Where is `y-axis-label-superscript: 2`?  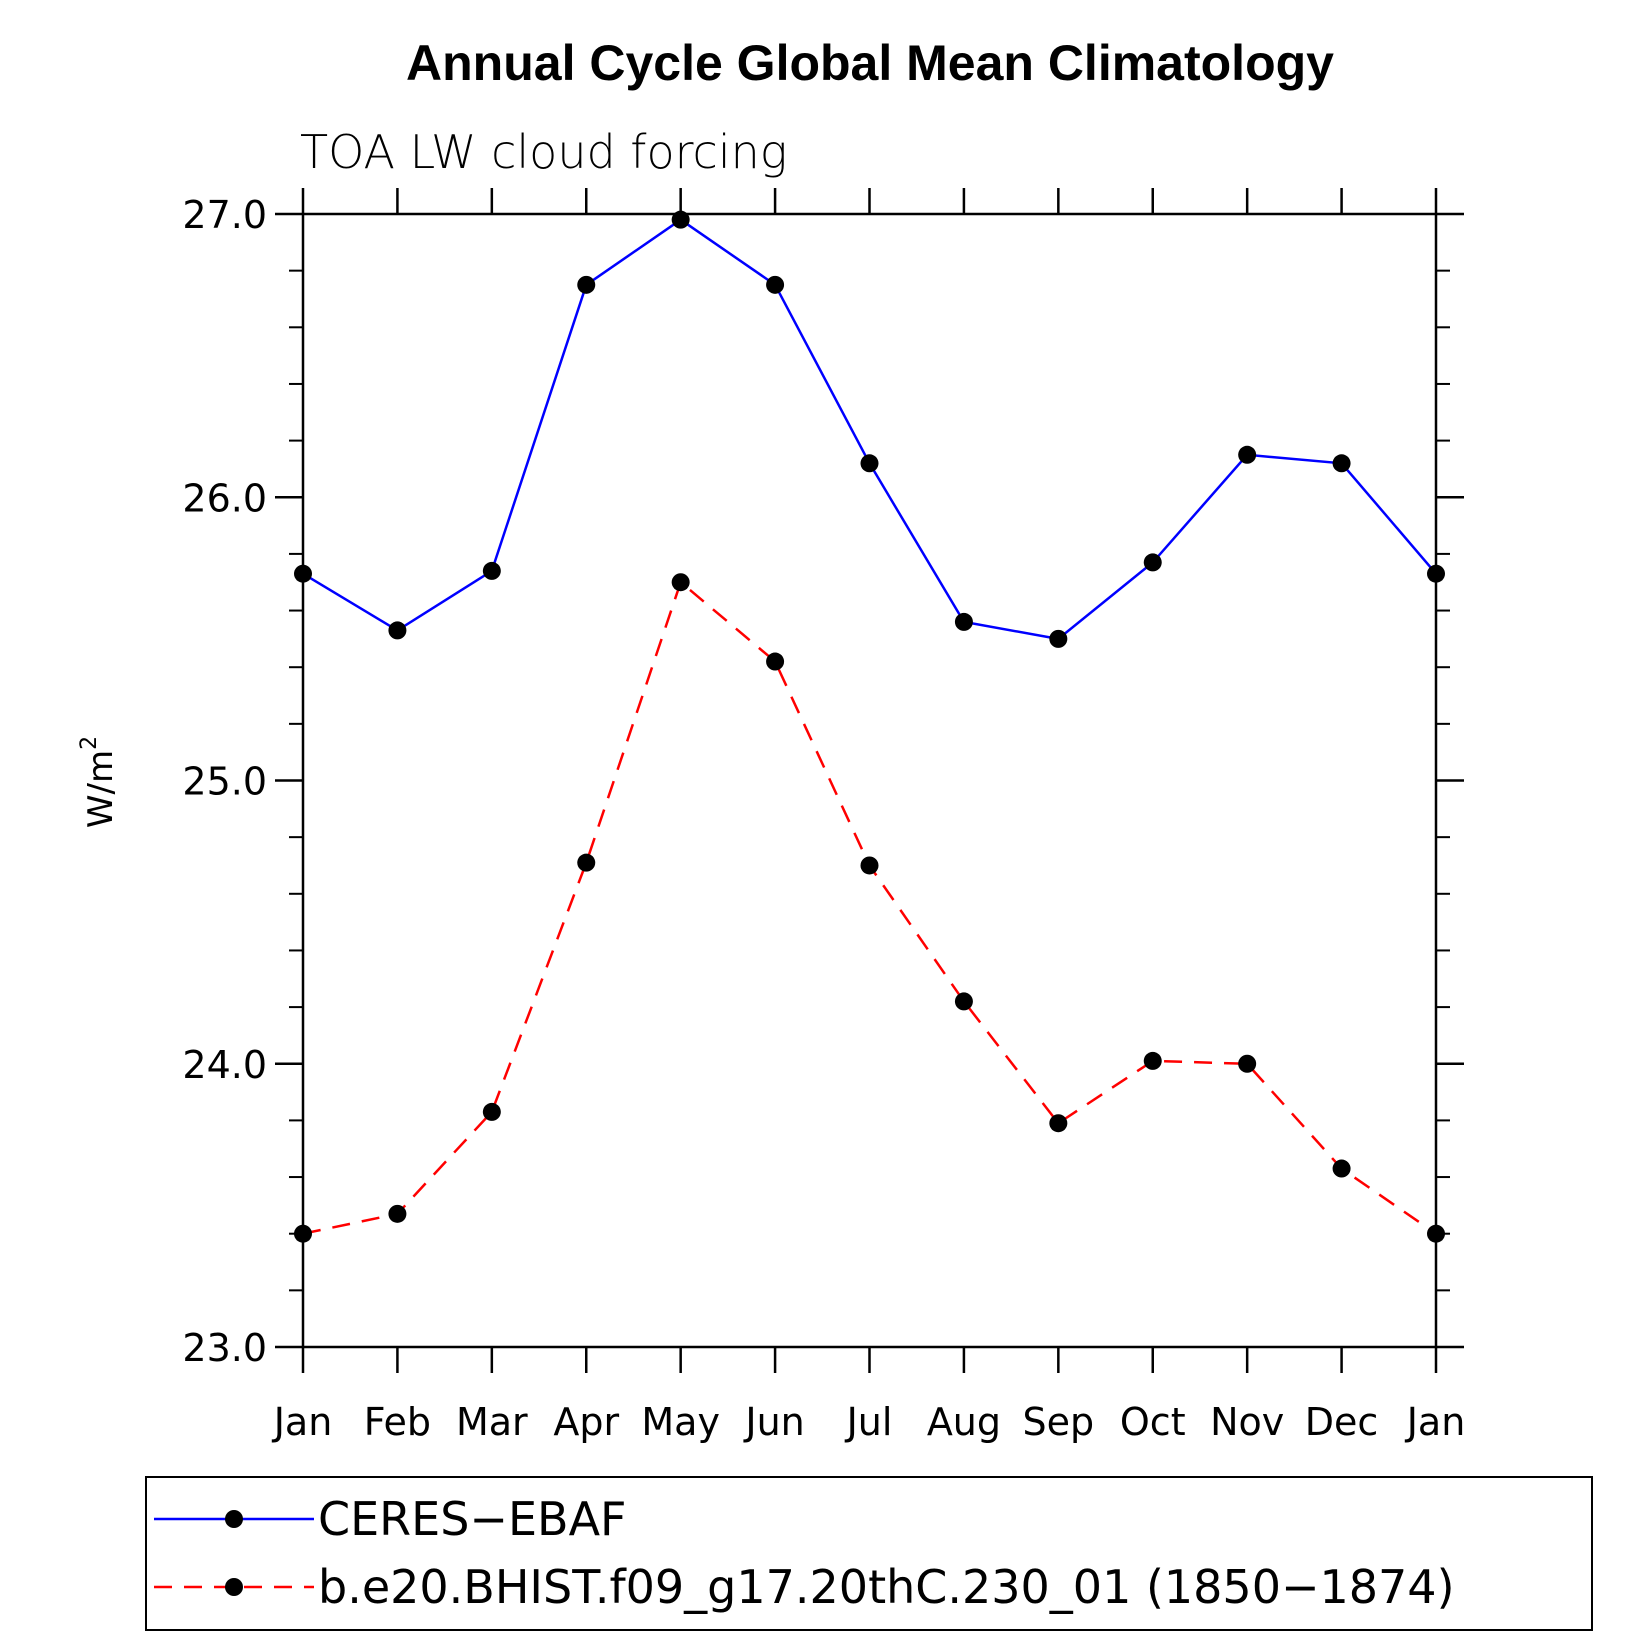
y-axis-label-superscript: 2 is located at coordinates (89, 743).